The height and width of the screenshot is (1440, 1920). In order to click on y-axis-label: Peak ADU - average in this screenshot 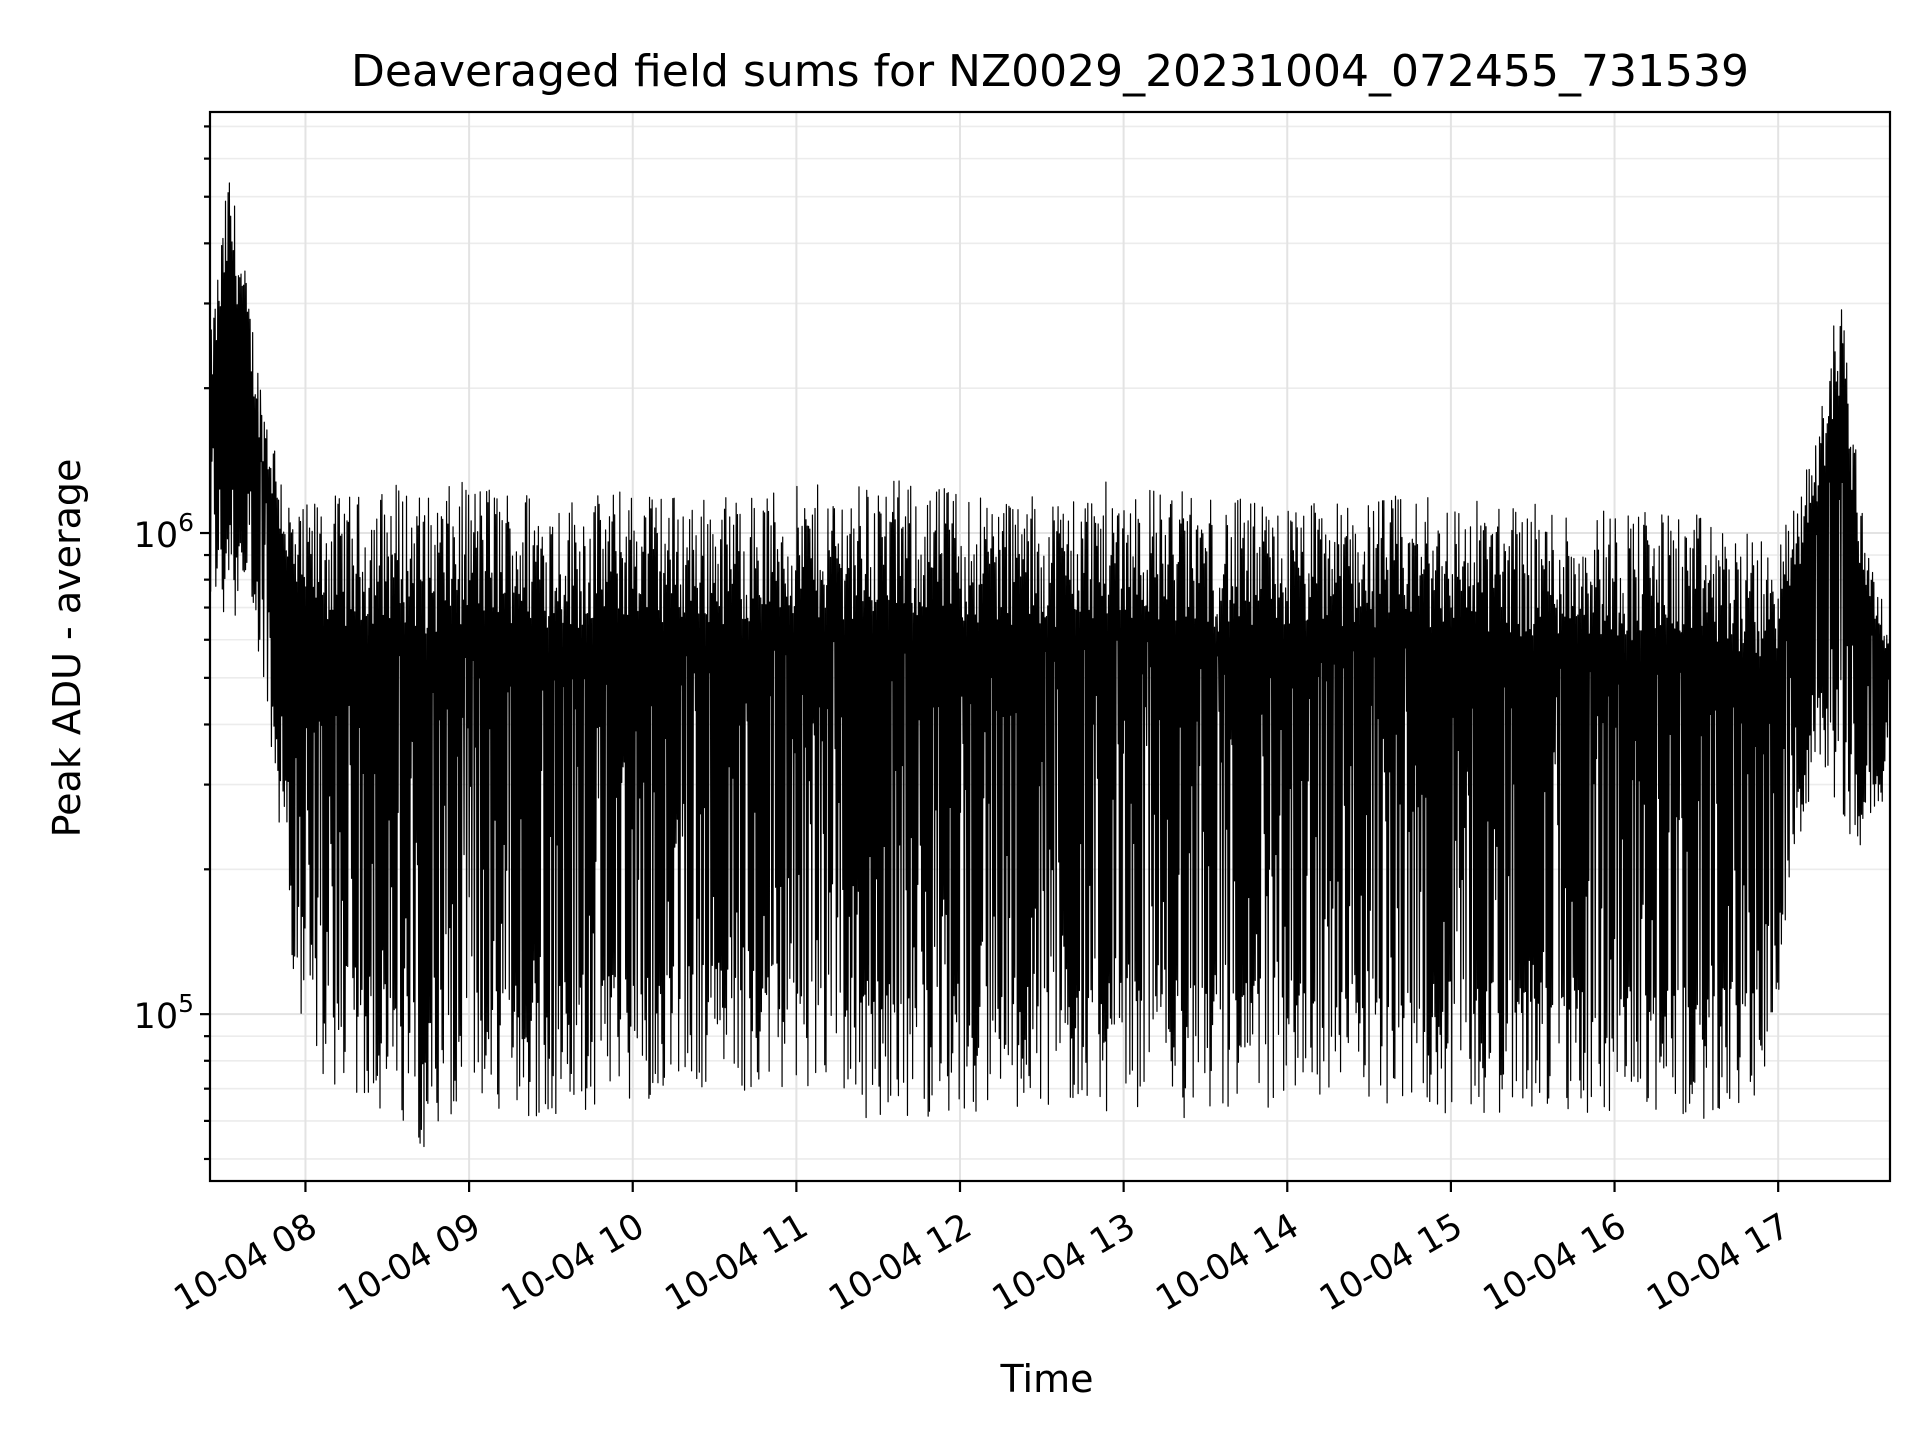, I will do `click(67, 648)`.